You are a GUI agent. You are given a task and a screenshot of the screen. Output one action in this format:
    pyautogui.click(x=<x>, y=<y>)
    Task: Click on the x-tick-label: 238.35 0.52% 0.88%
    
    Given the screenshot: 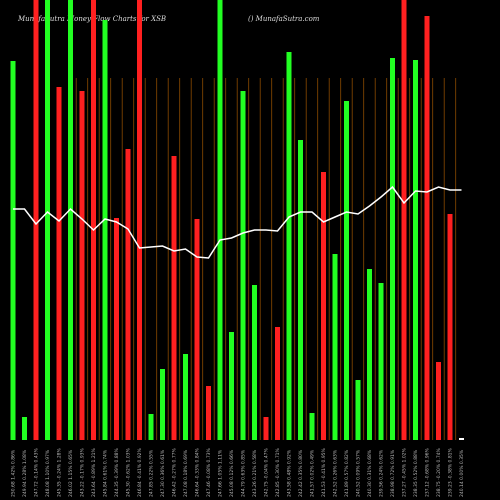 What is the action you would take?
    pyautogui.click(x=416, y=473)
    